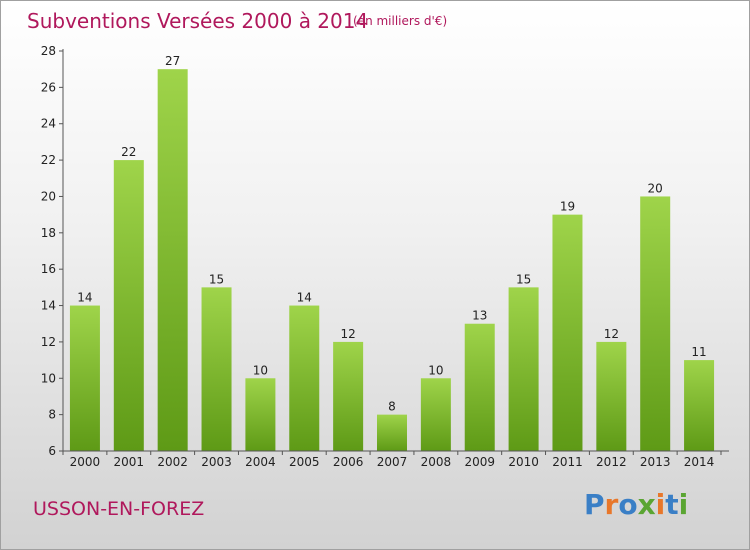 This screenshot has width=750, height=550. I want to click on data-label: 19, so click(567, 207).